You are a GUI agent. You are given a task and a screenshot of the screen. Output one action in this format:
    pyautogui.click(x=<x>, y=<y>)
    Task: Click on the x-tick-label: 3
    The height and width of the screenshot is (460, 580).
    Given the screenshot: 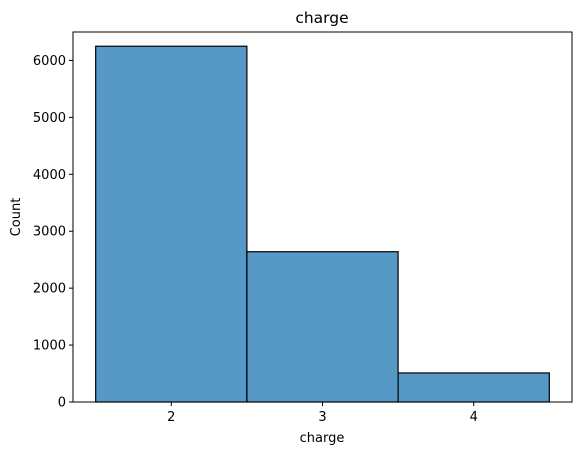 What is the action you would take?
    pyautogui.click(x=322, y=417)
    